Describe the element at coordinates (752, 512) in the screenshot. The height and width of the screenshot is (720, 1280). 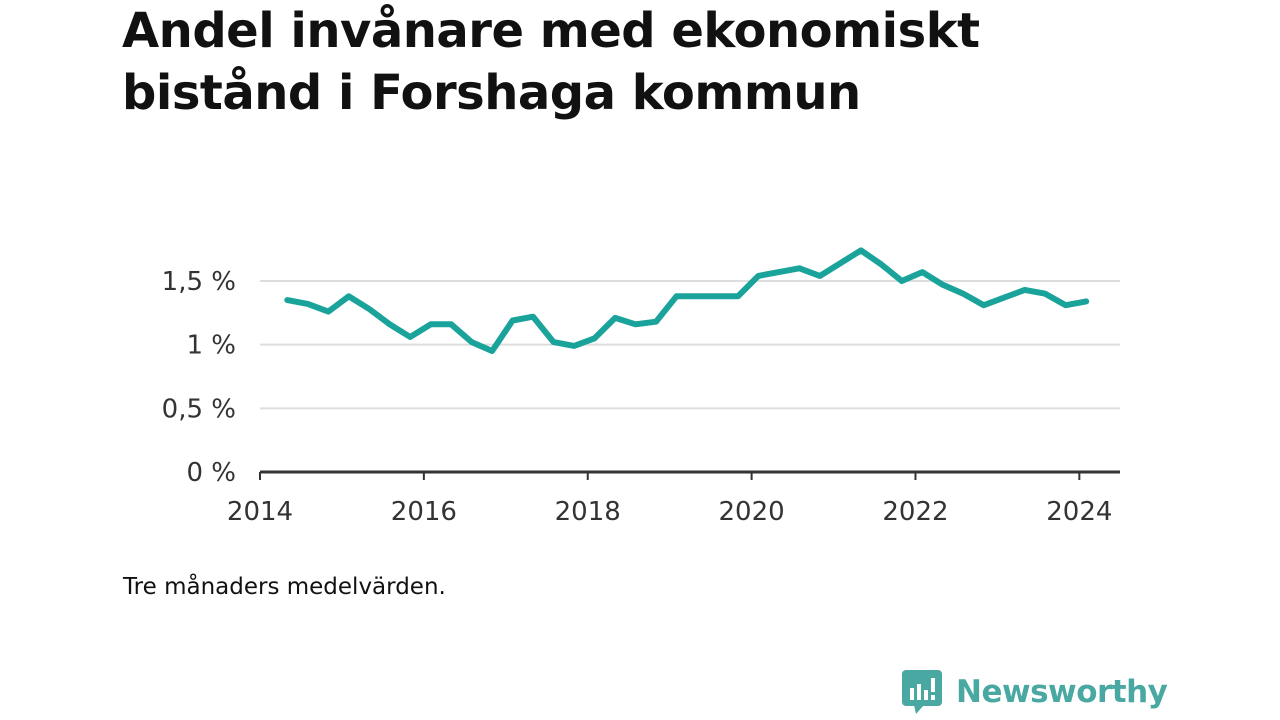
I see `x-tick-label: 2020` at that location.